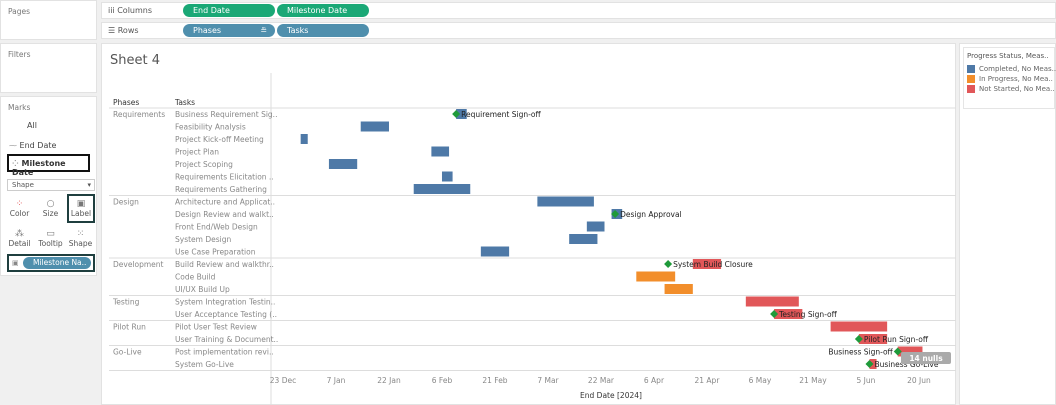  What do you see at coordinates (1009, 89) in the screenshot?
I see `legend-item: Not Started, No Mea..` at bounding box center [1009, 89].